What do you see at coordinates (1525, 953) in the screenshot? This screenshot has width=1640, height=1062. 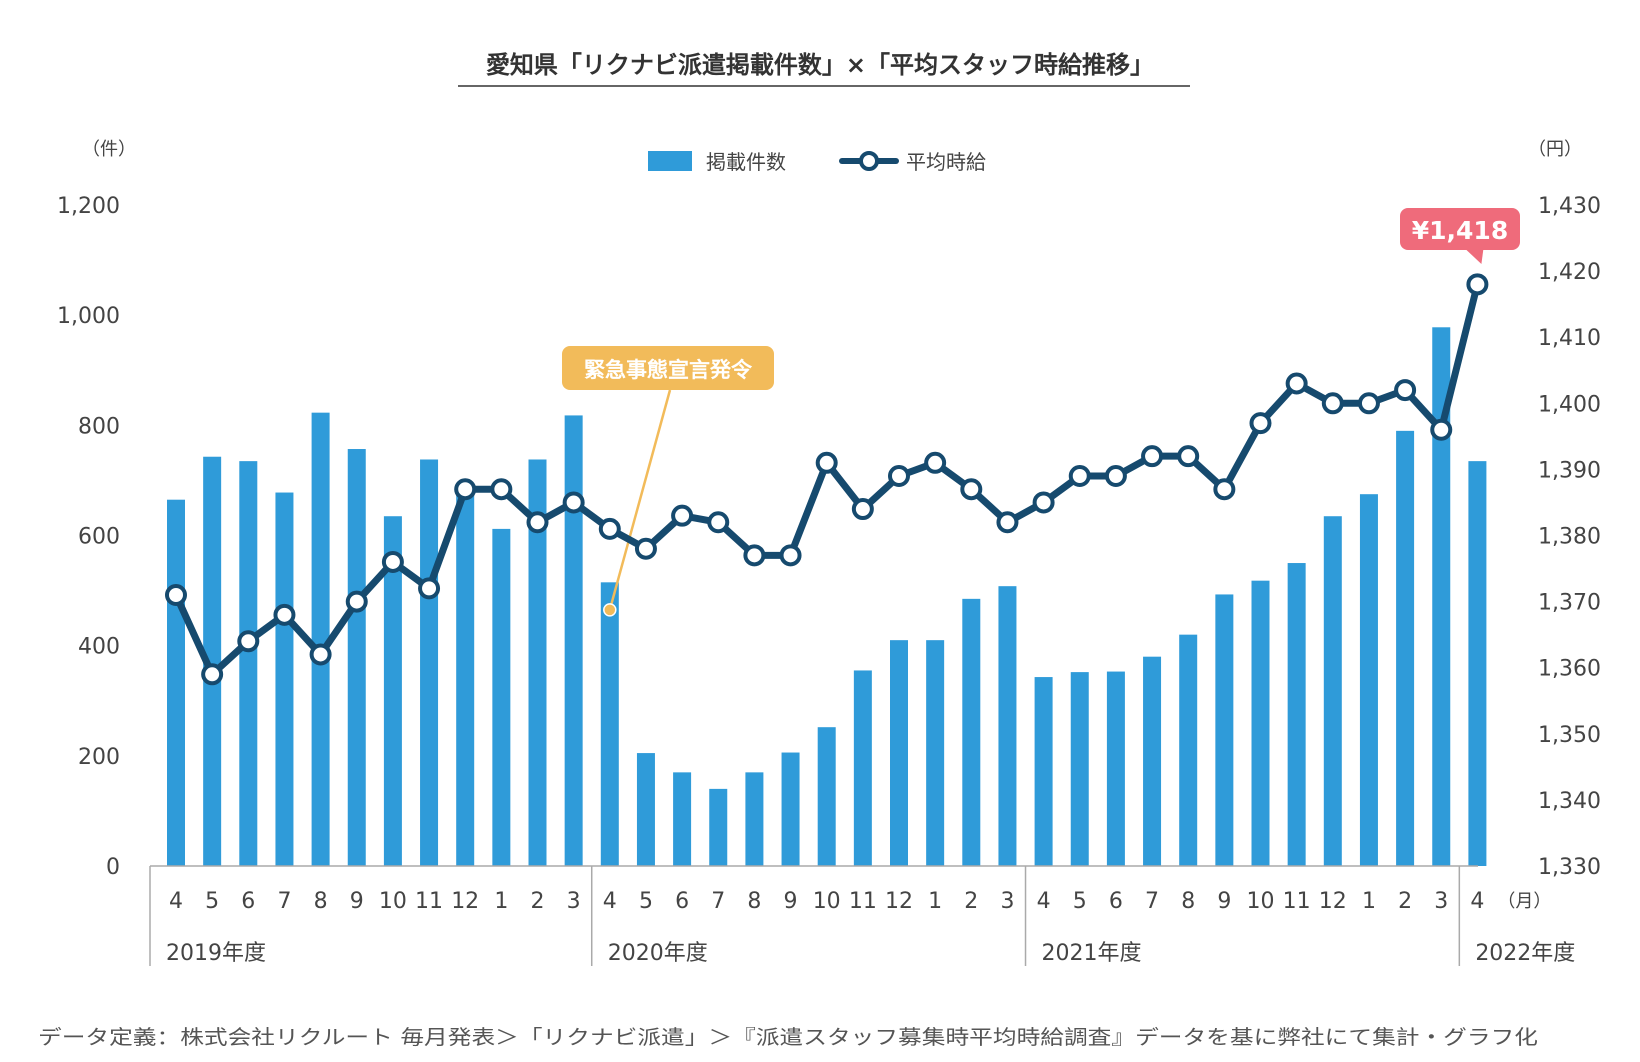 I see `fiscal-year-label: 2022年度` at bounding box center [1525, 953].